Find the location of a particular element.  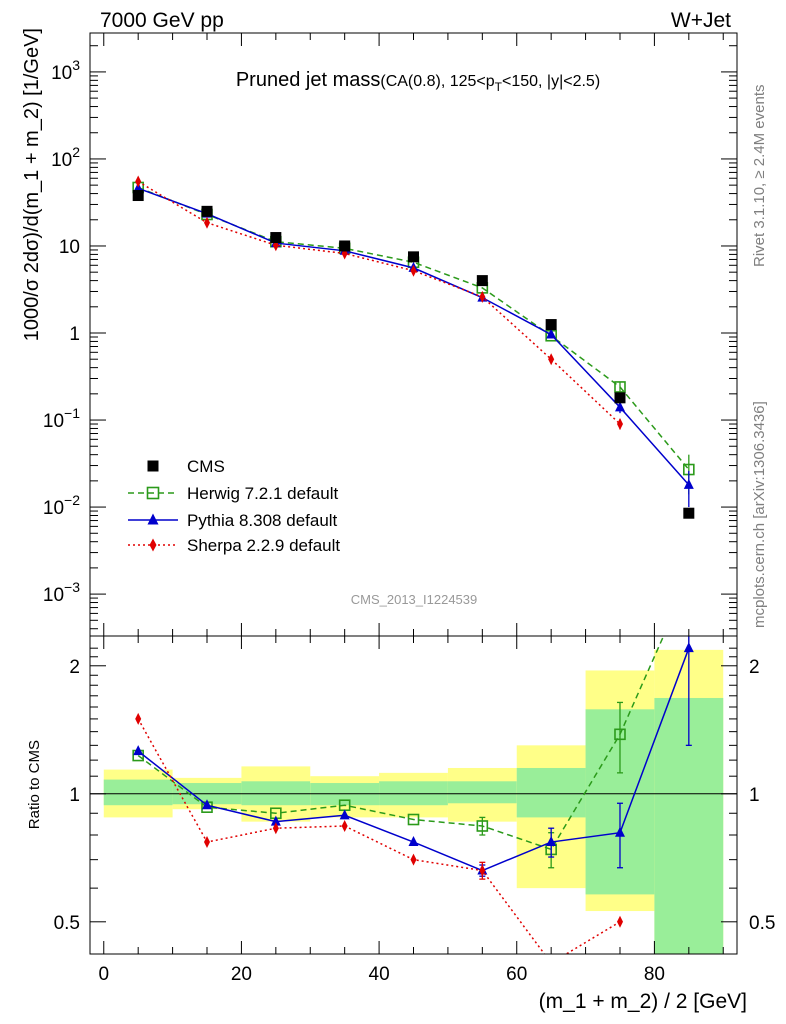

side-label-bottom: mcplots.cern.ch [arXiv:1306.3436] is located at coordinates (759, 514).